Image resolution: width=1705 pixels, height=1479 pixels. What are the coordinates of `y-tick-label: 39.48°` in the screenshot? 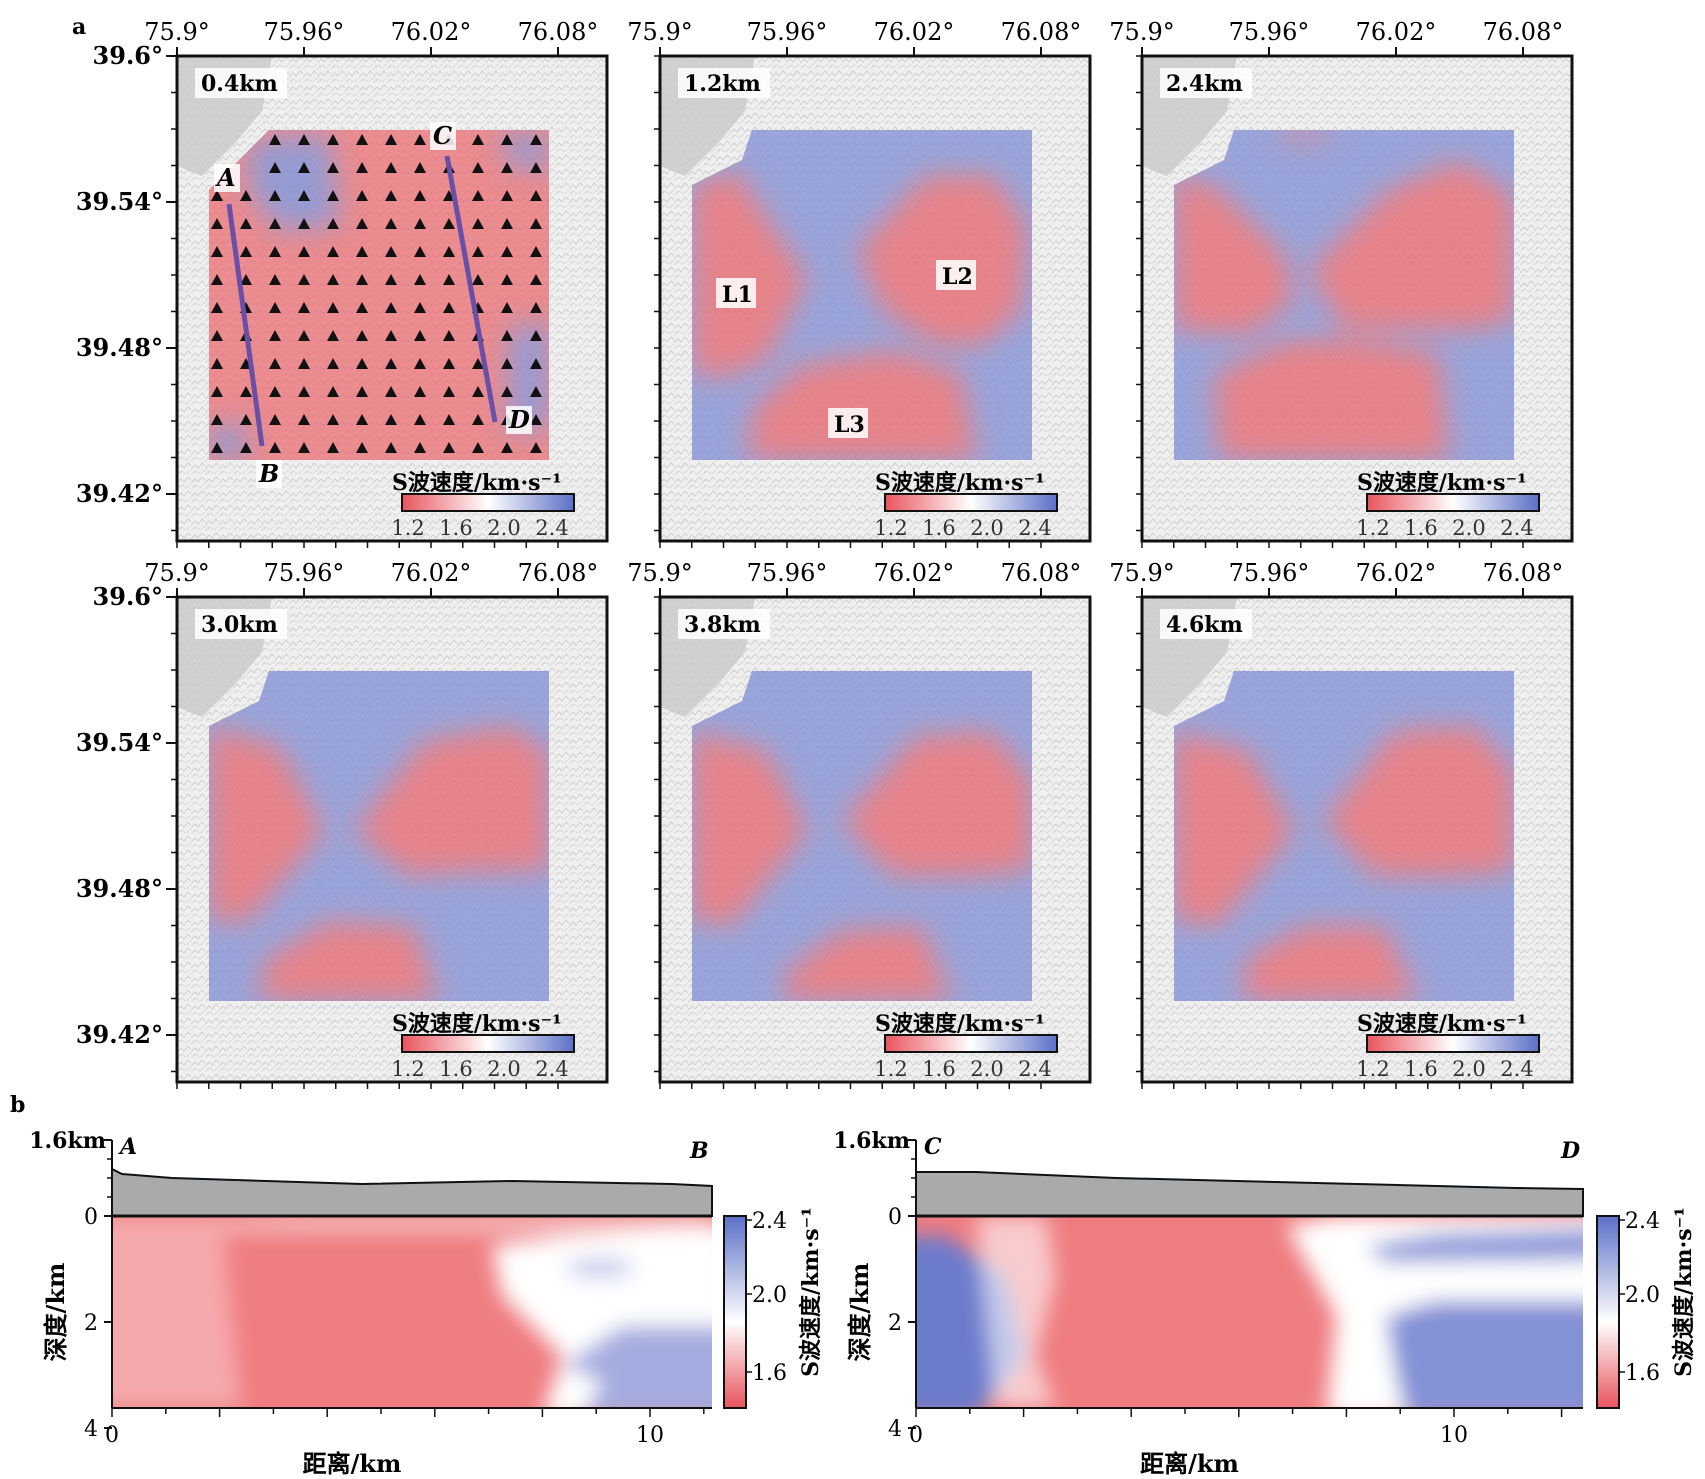 It's located at (119, 347).